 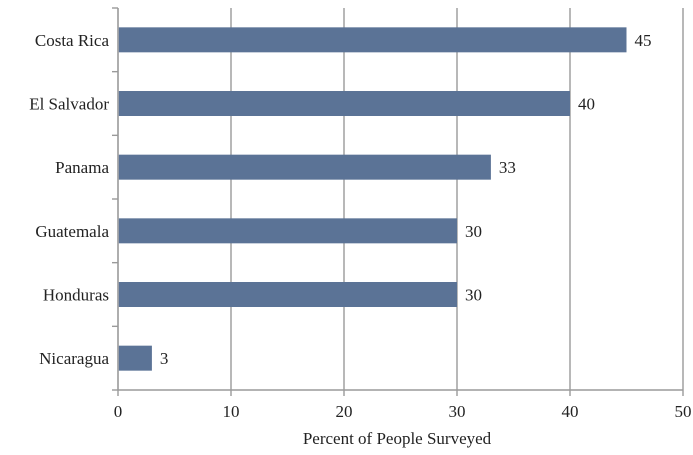 I want to click on data-label-panama: 33, so click(x=507, y=167).